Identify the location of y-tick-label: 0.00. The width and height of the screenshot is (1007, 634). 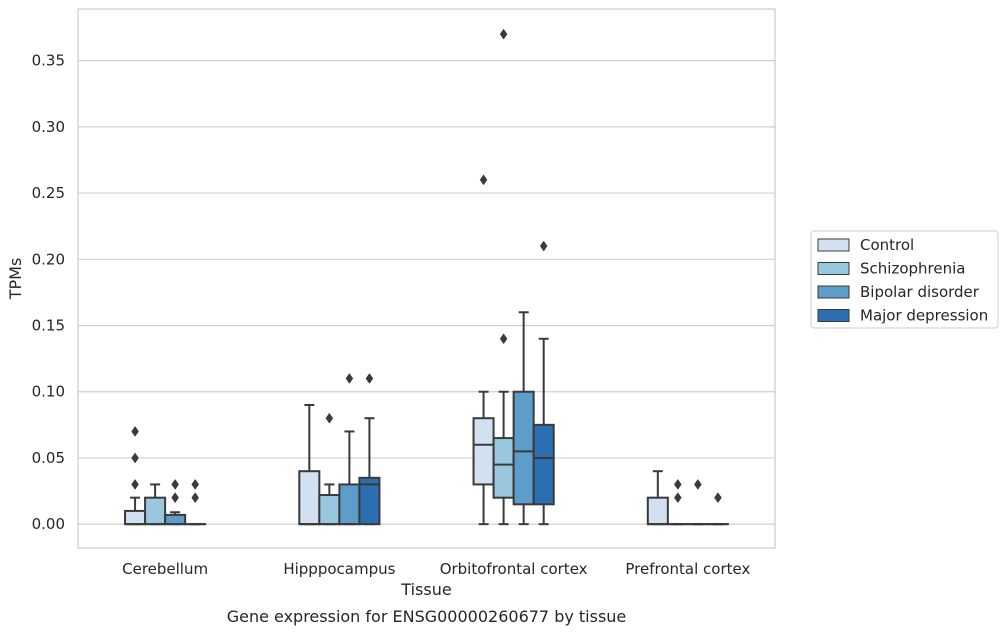
(48, 524).